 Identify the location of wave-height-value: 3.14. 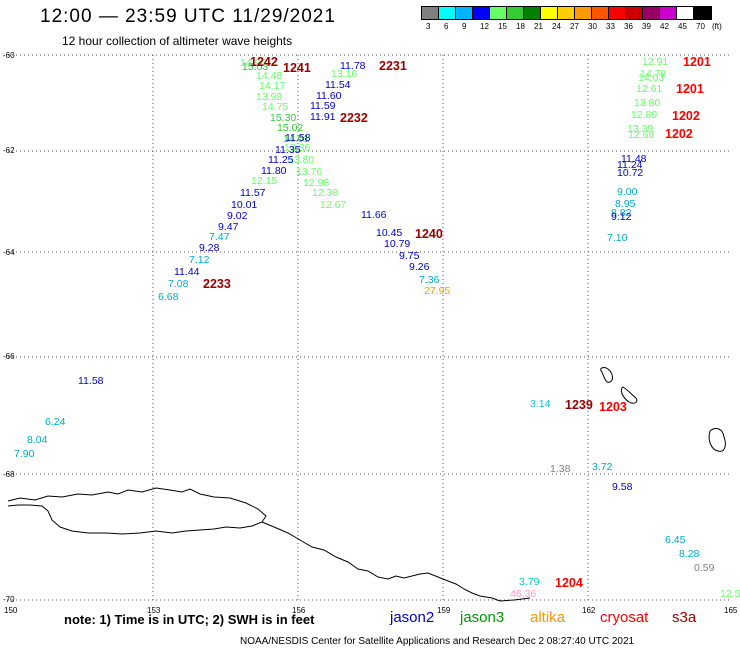
(540, 404).